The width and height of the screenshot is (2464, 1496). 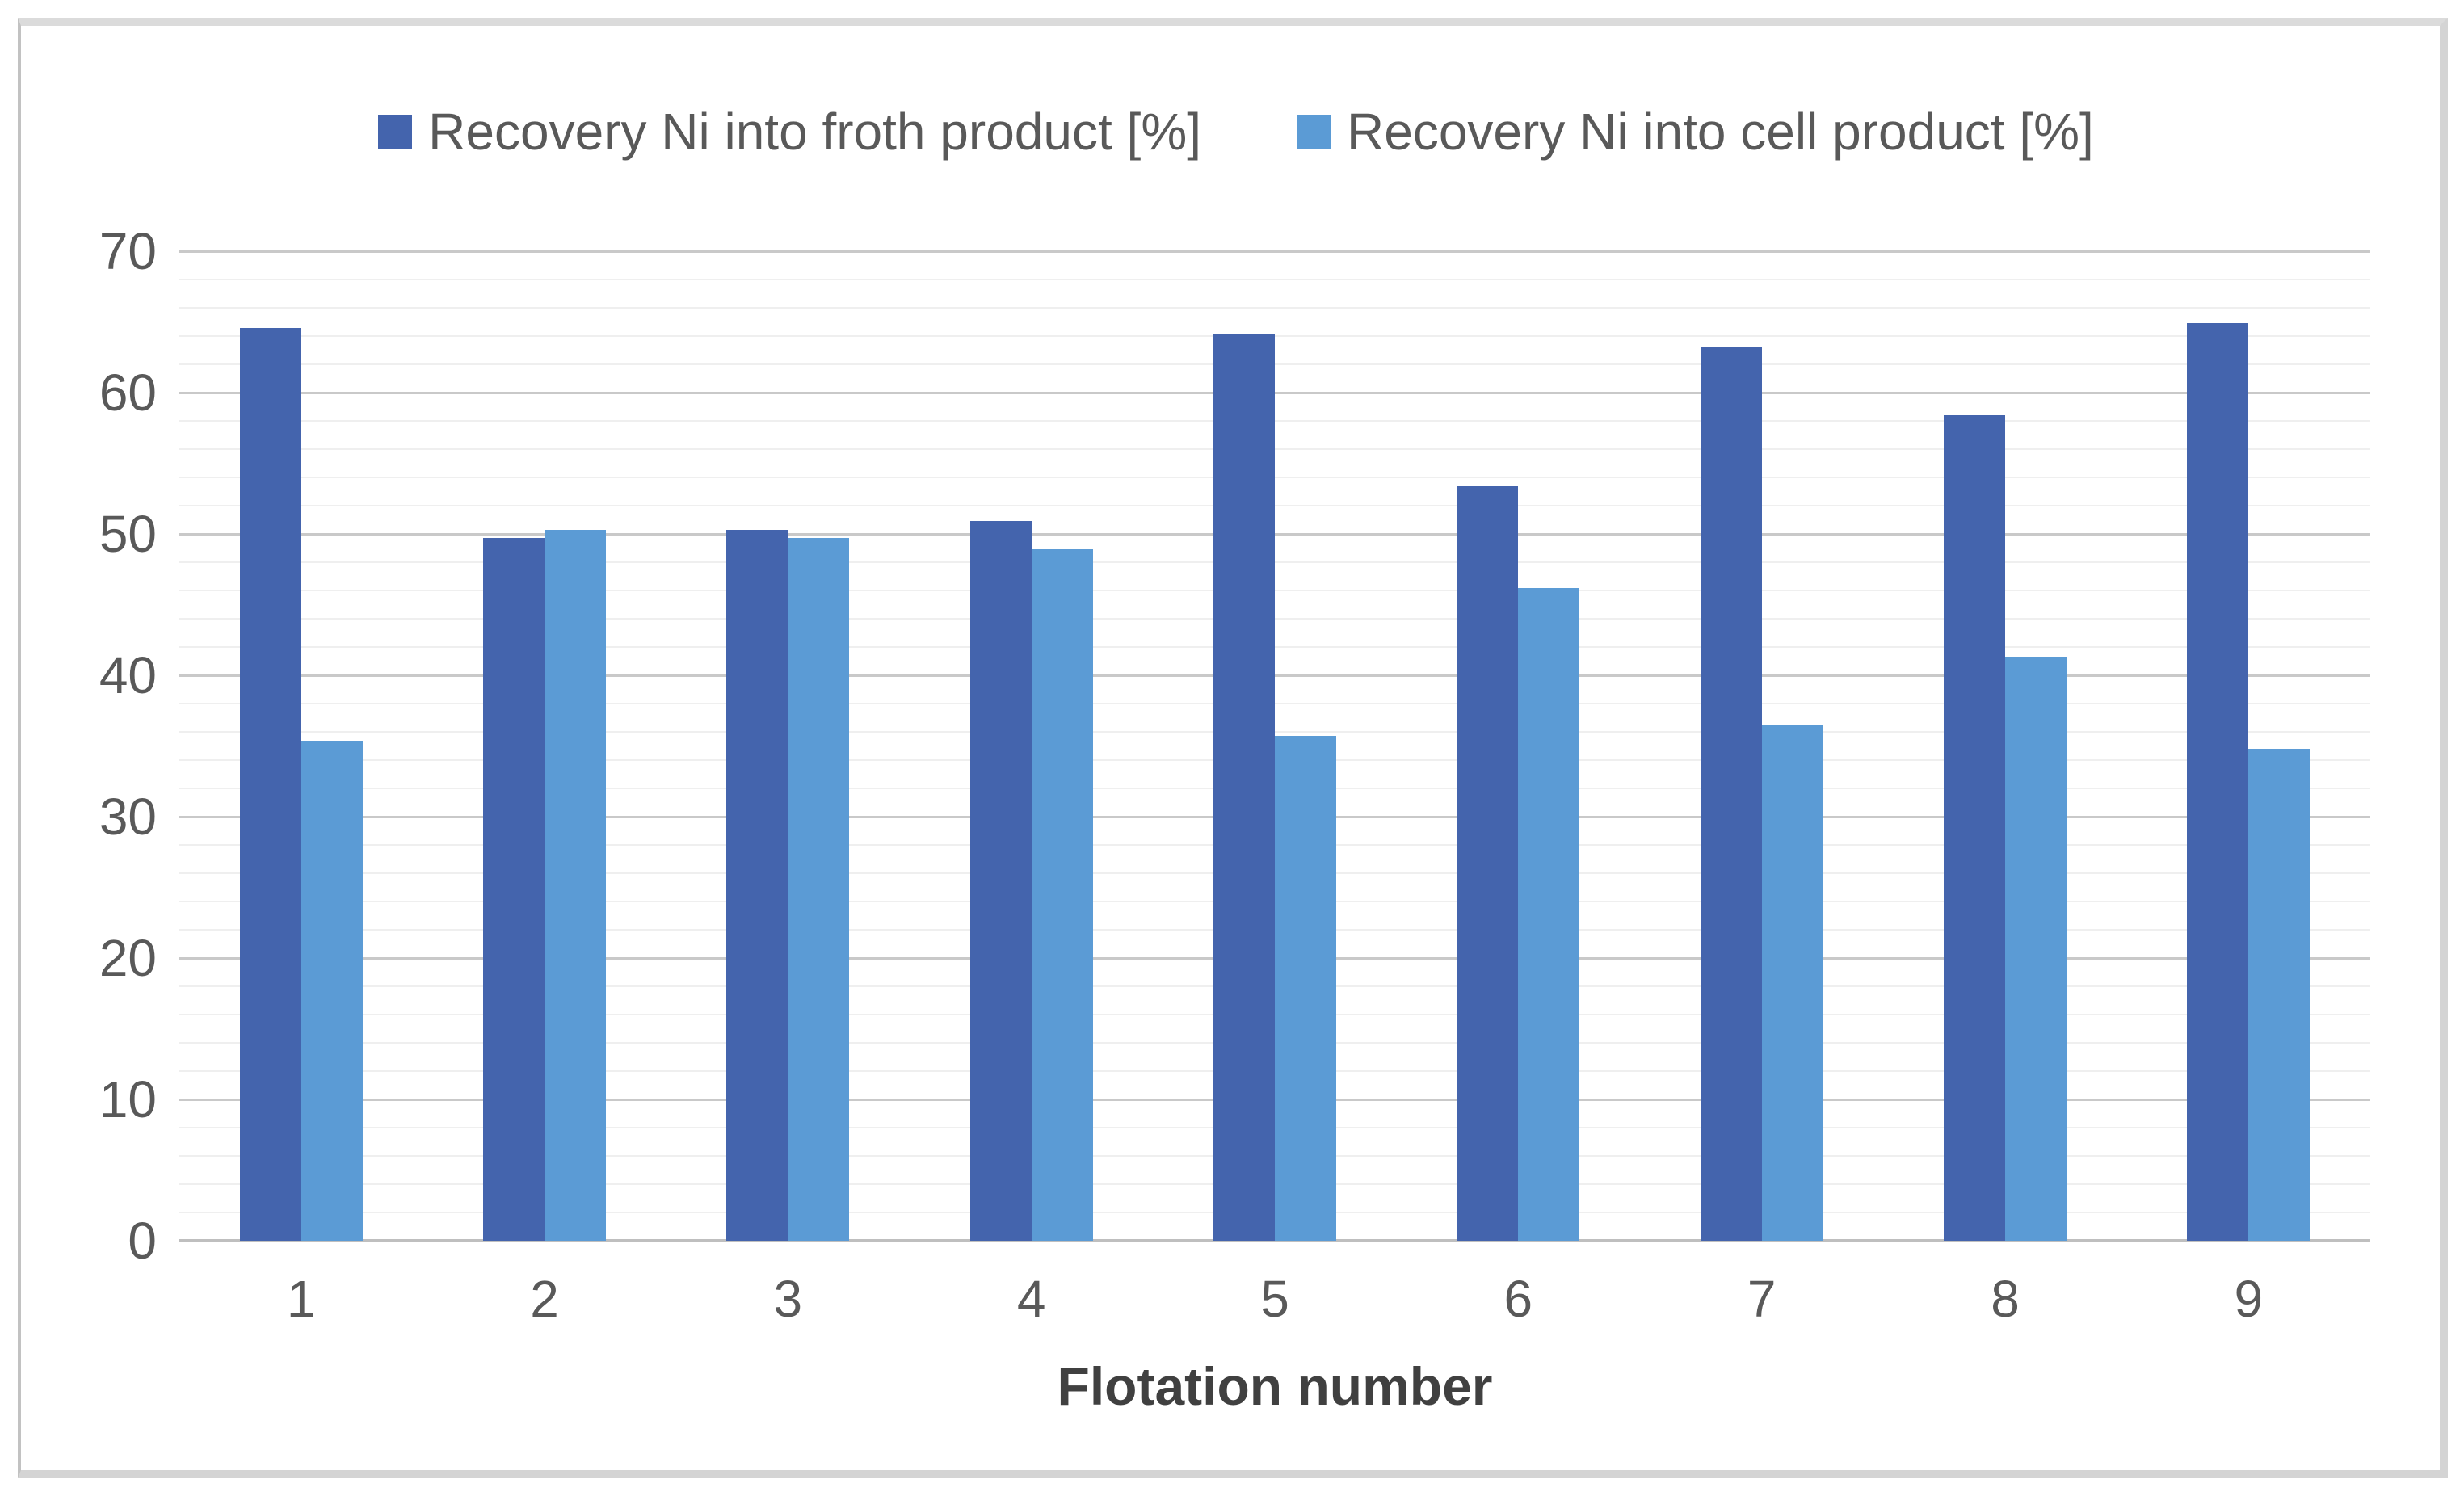 I want to click on minor-gridline-y44, so click(x=1274, y=619).